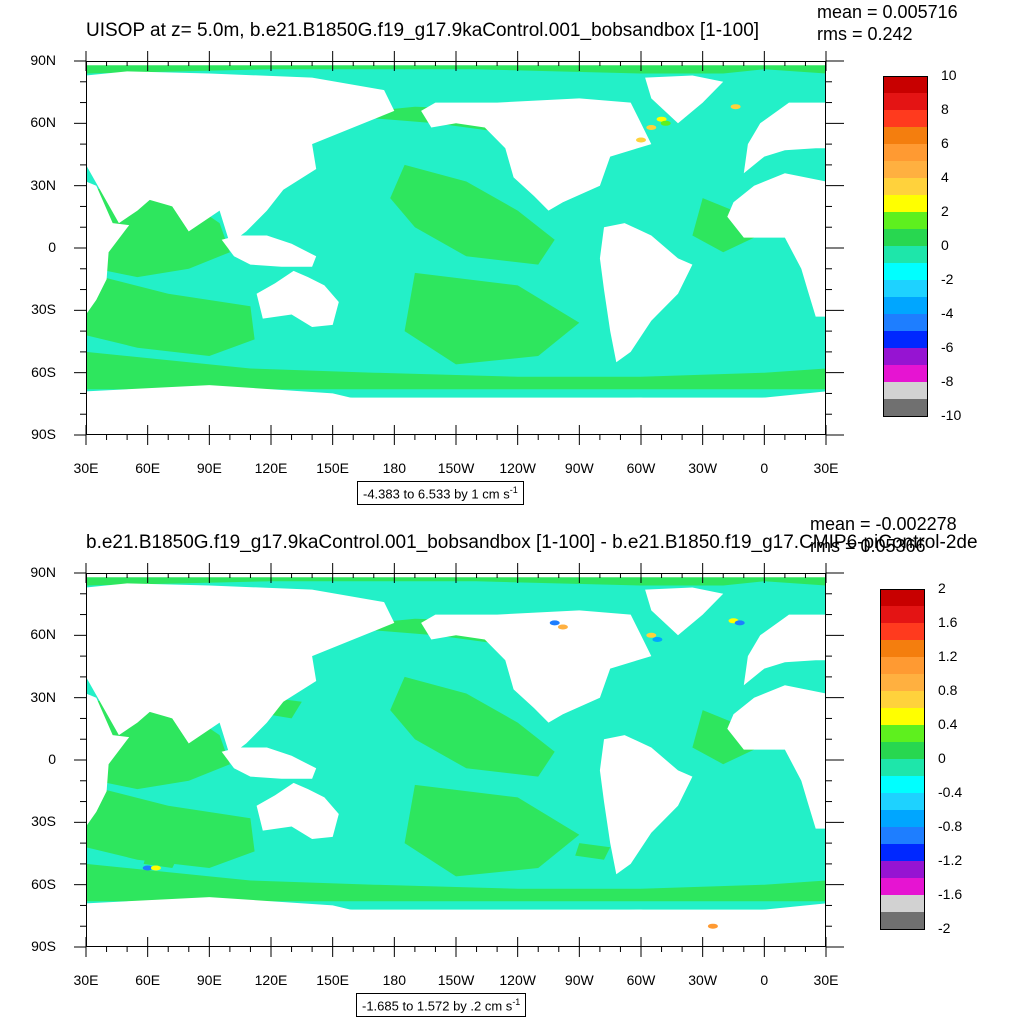  What do you see at coordinates (148, 980) in the screenshot?
I see `x-tick-label: 60E` at bounding box center [148, 980].